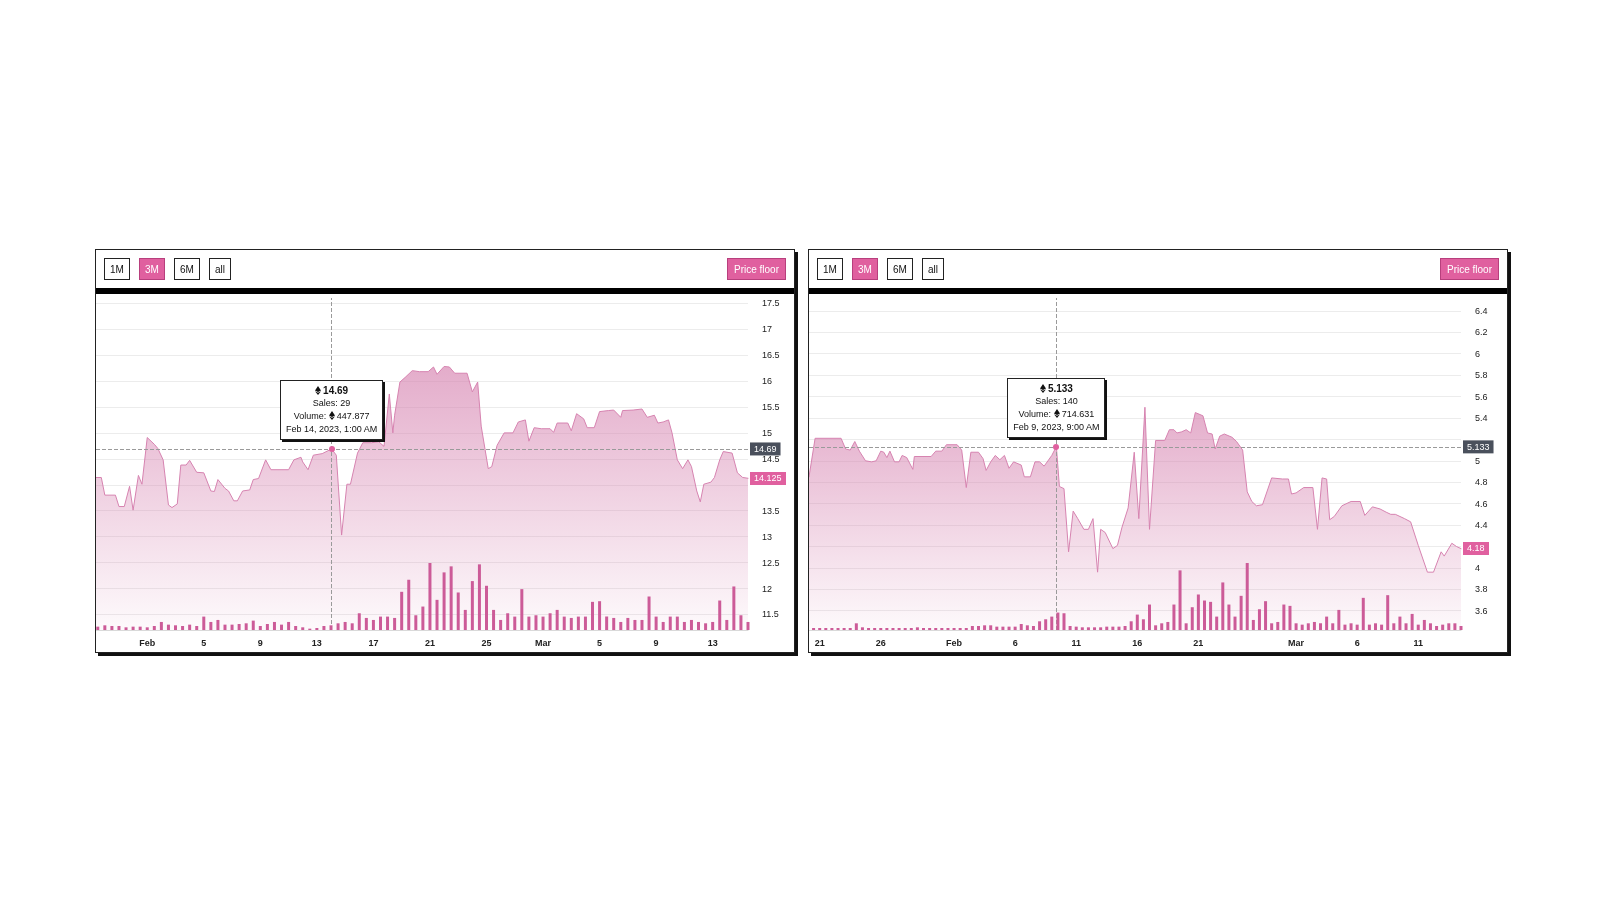  What do you see at coordinates (187, 269) in the screenshot?
I see `text: 6M` at bounding box center [187, 269].